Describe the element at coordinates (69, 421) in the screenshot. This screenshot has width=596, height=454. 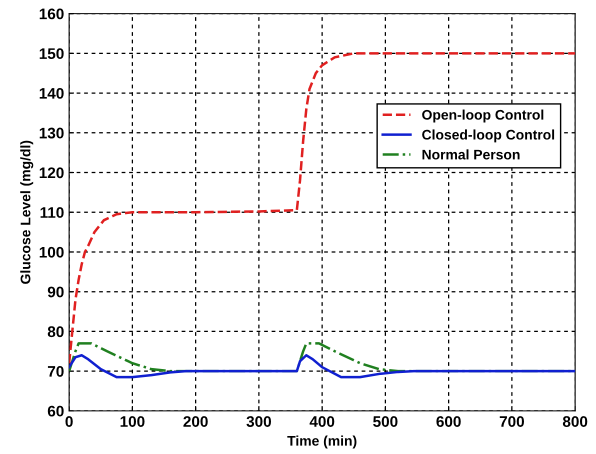
I see `x-tick-label: 0` at that location.